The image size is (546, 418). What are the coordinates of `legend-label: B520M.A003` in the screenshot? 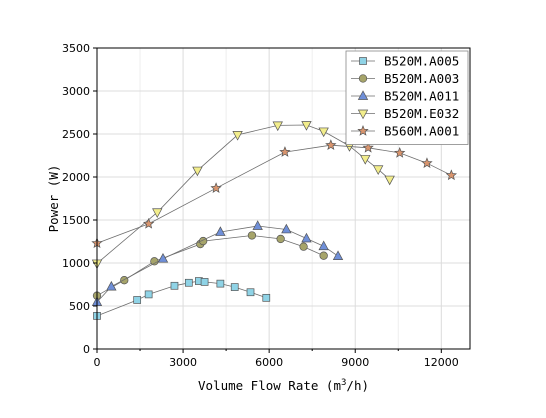 It's located at (421, 78).